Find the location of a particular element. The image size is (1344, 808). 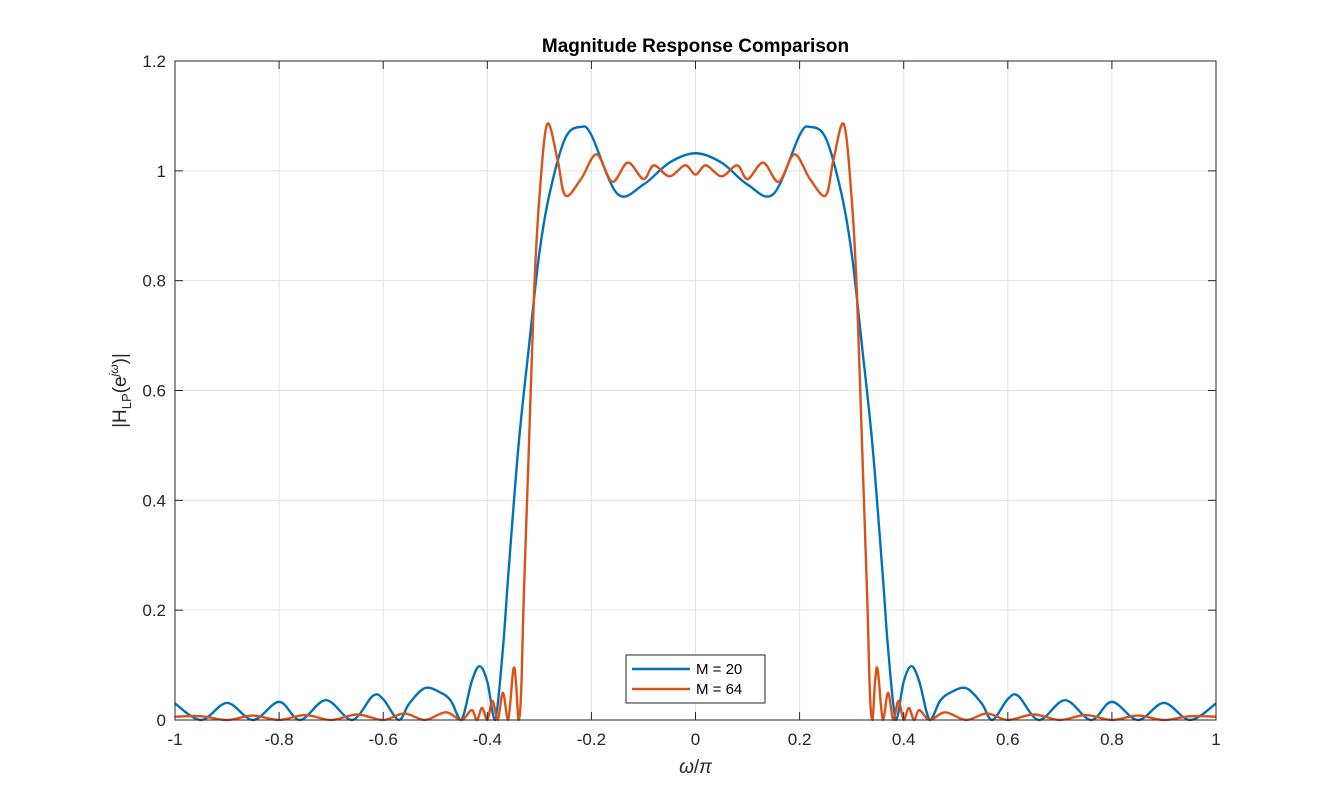

x-label-omega: ω is located at coordinates (686, 767).